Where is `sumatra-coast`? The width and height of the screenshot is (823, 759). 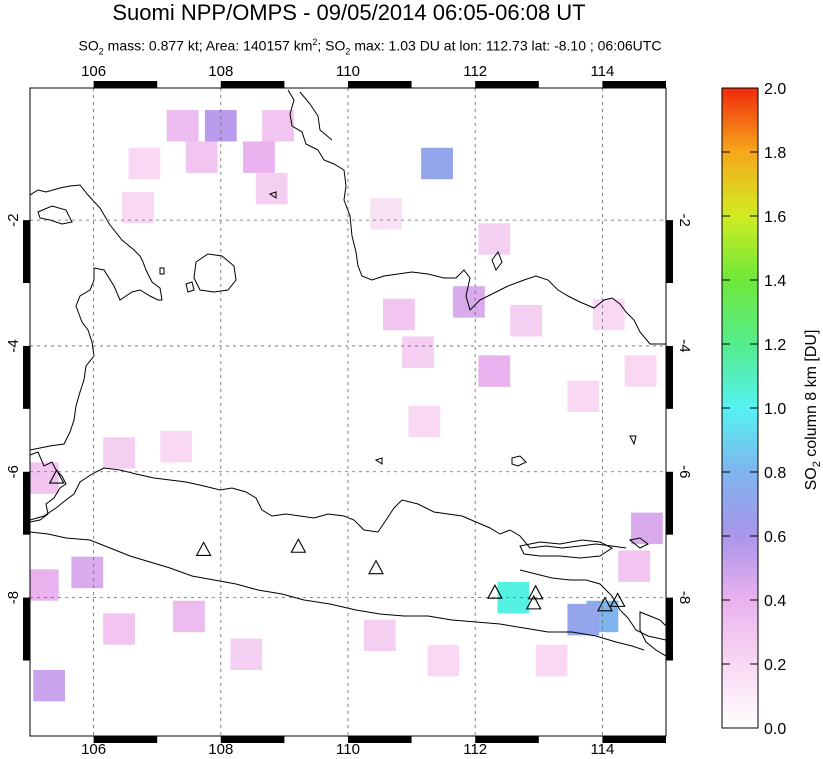
sumatra-coast is located at coordinates (96, 317).